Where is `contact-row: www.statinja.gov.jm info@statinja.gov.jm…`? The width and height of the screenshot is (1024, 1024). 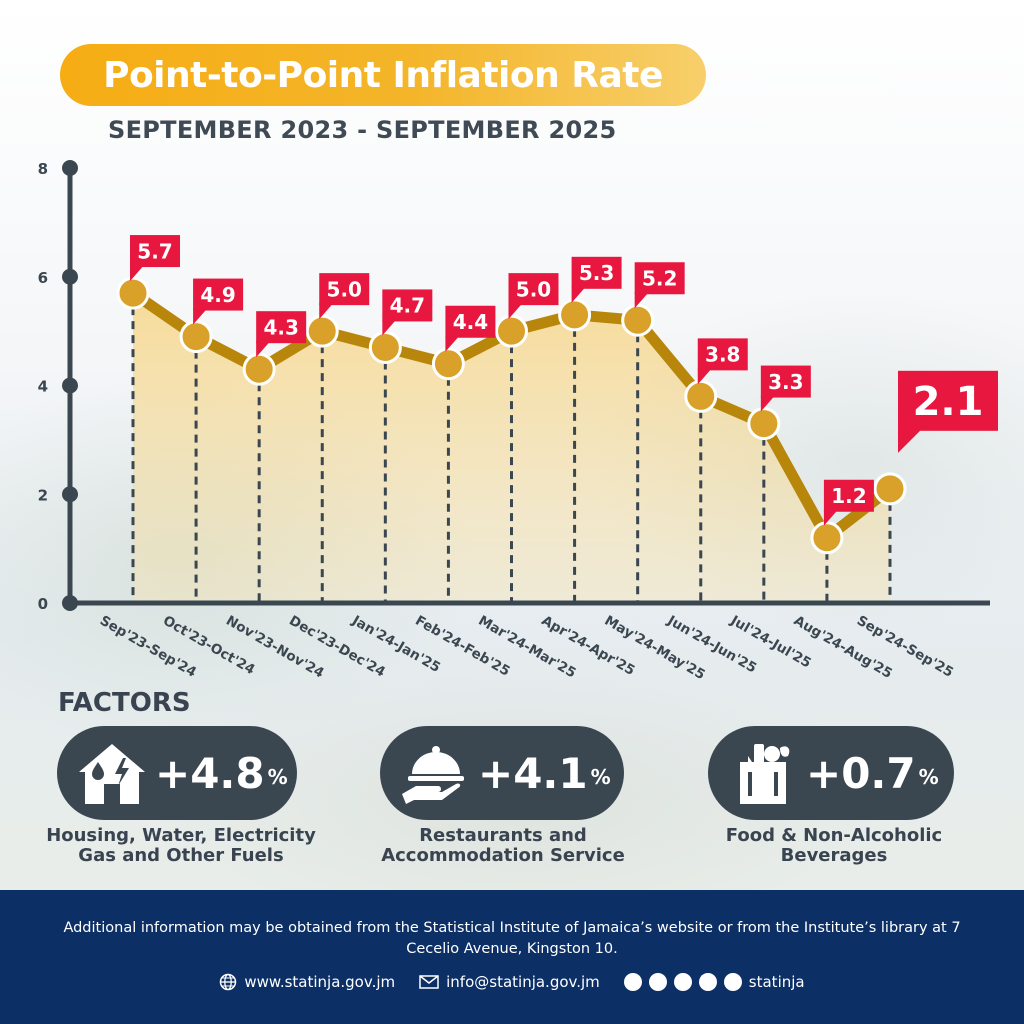
contact-row: www.statinja.gov.jm info@statinja.gov.jm… is located at coordinates (512, 982).